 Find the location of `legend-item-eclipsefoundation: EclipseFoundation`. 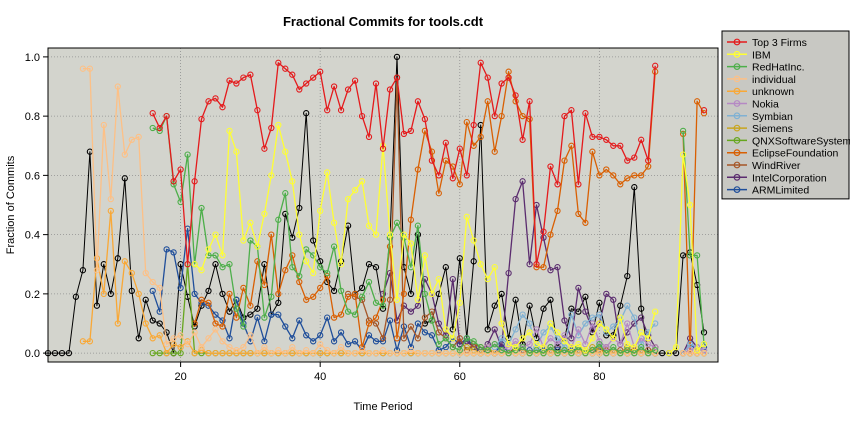

legend-item-eclipsefoundation: EclipseFoundation is located at coordinates (783, 154).